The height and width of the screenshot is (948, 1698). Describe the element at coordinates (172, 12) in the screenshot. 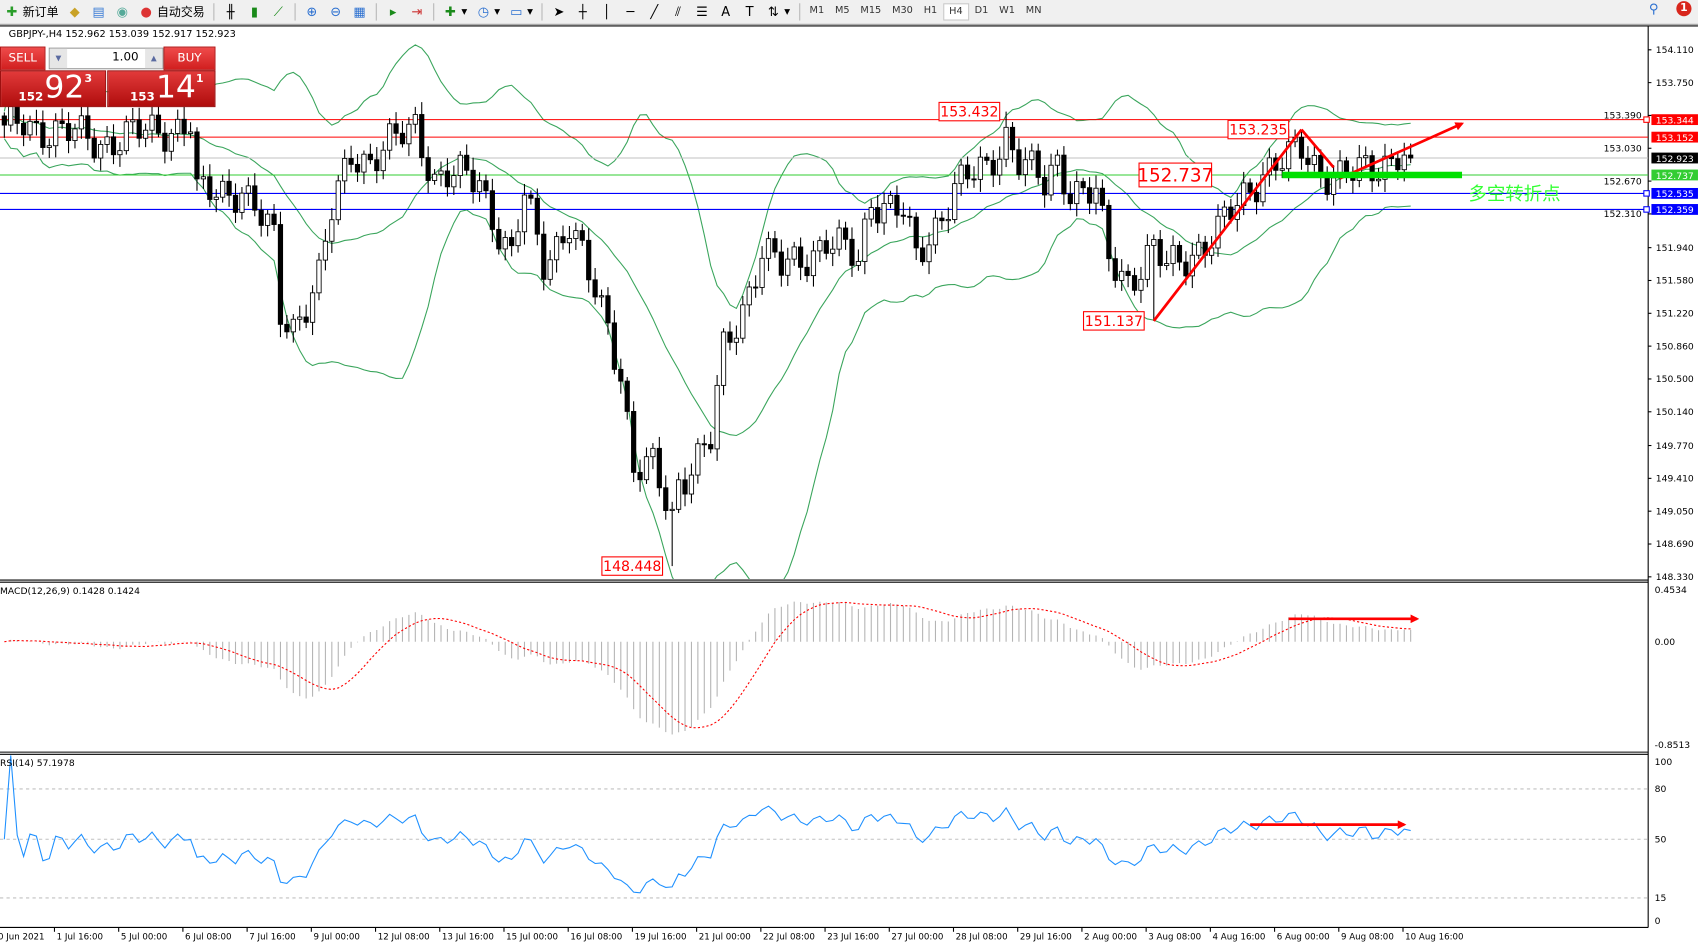

I see `auto-trading-button: ● 自动交易` at that location.